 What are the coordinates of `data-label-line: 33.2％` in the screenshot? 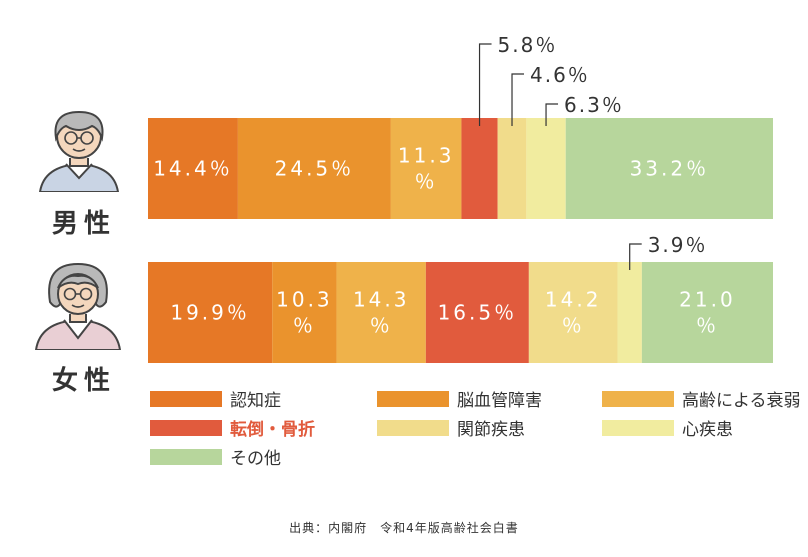 It's located at (670, 169).